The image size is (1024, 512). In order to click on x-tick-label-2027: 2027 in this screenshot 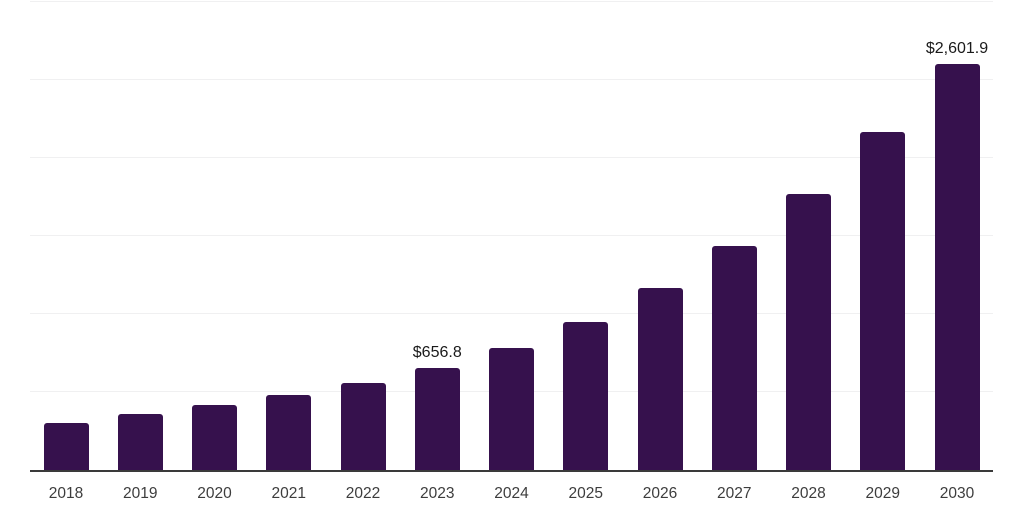, I will do `click(734, 493)`.